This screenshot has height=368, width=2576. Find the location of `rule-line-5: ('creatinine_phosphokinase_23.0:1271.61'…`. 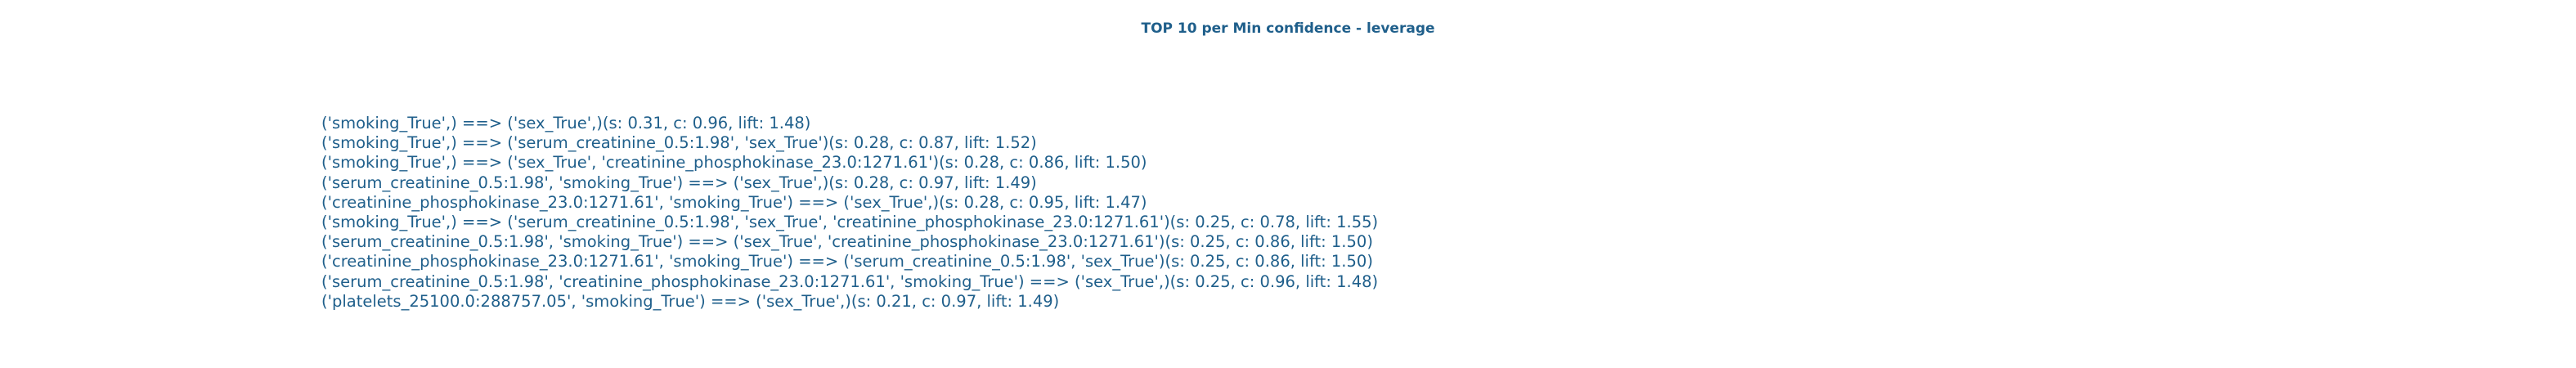

rule-line-5: ('creatinine_phosphokinase_23.0:1271.61'… is located at coordinates (734, 202).